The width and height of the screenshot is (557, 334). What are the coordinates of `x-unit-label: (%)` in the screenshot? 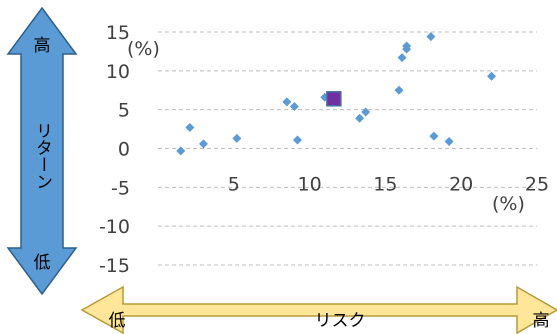 It's located at (508, 204).